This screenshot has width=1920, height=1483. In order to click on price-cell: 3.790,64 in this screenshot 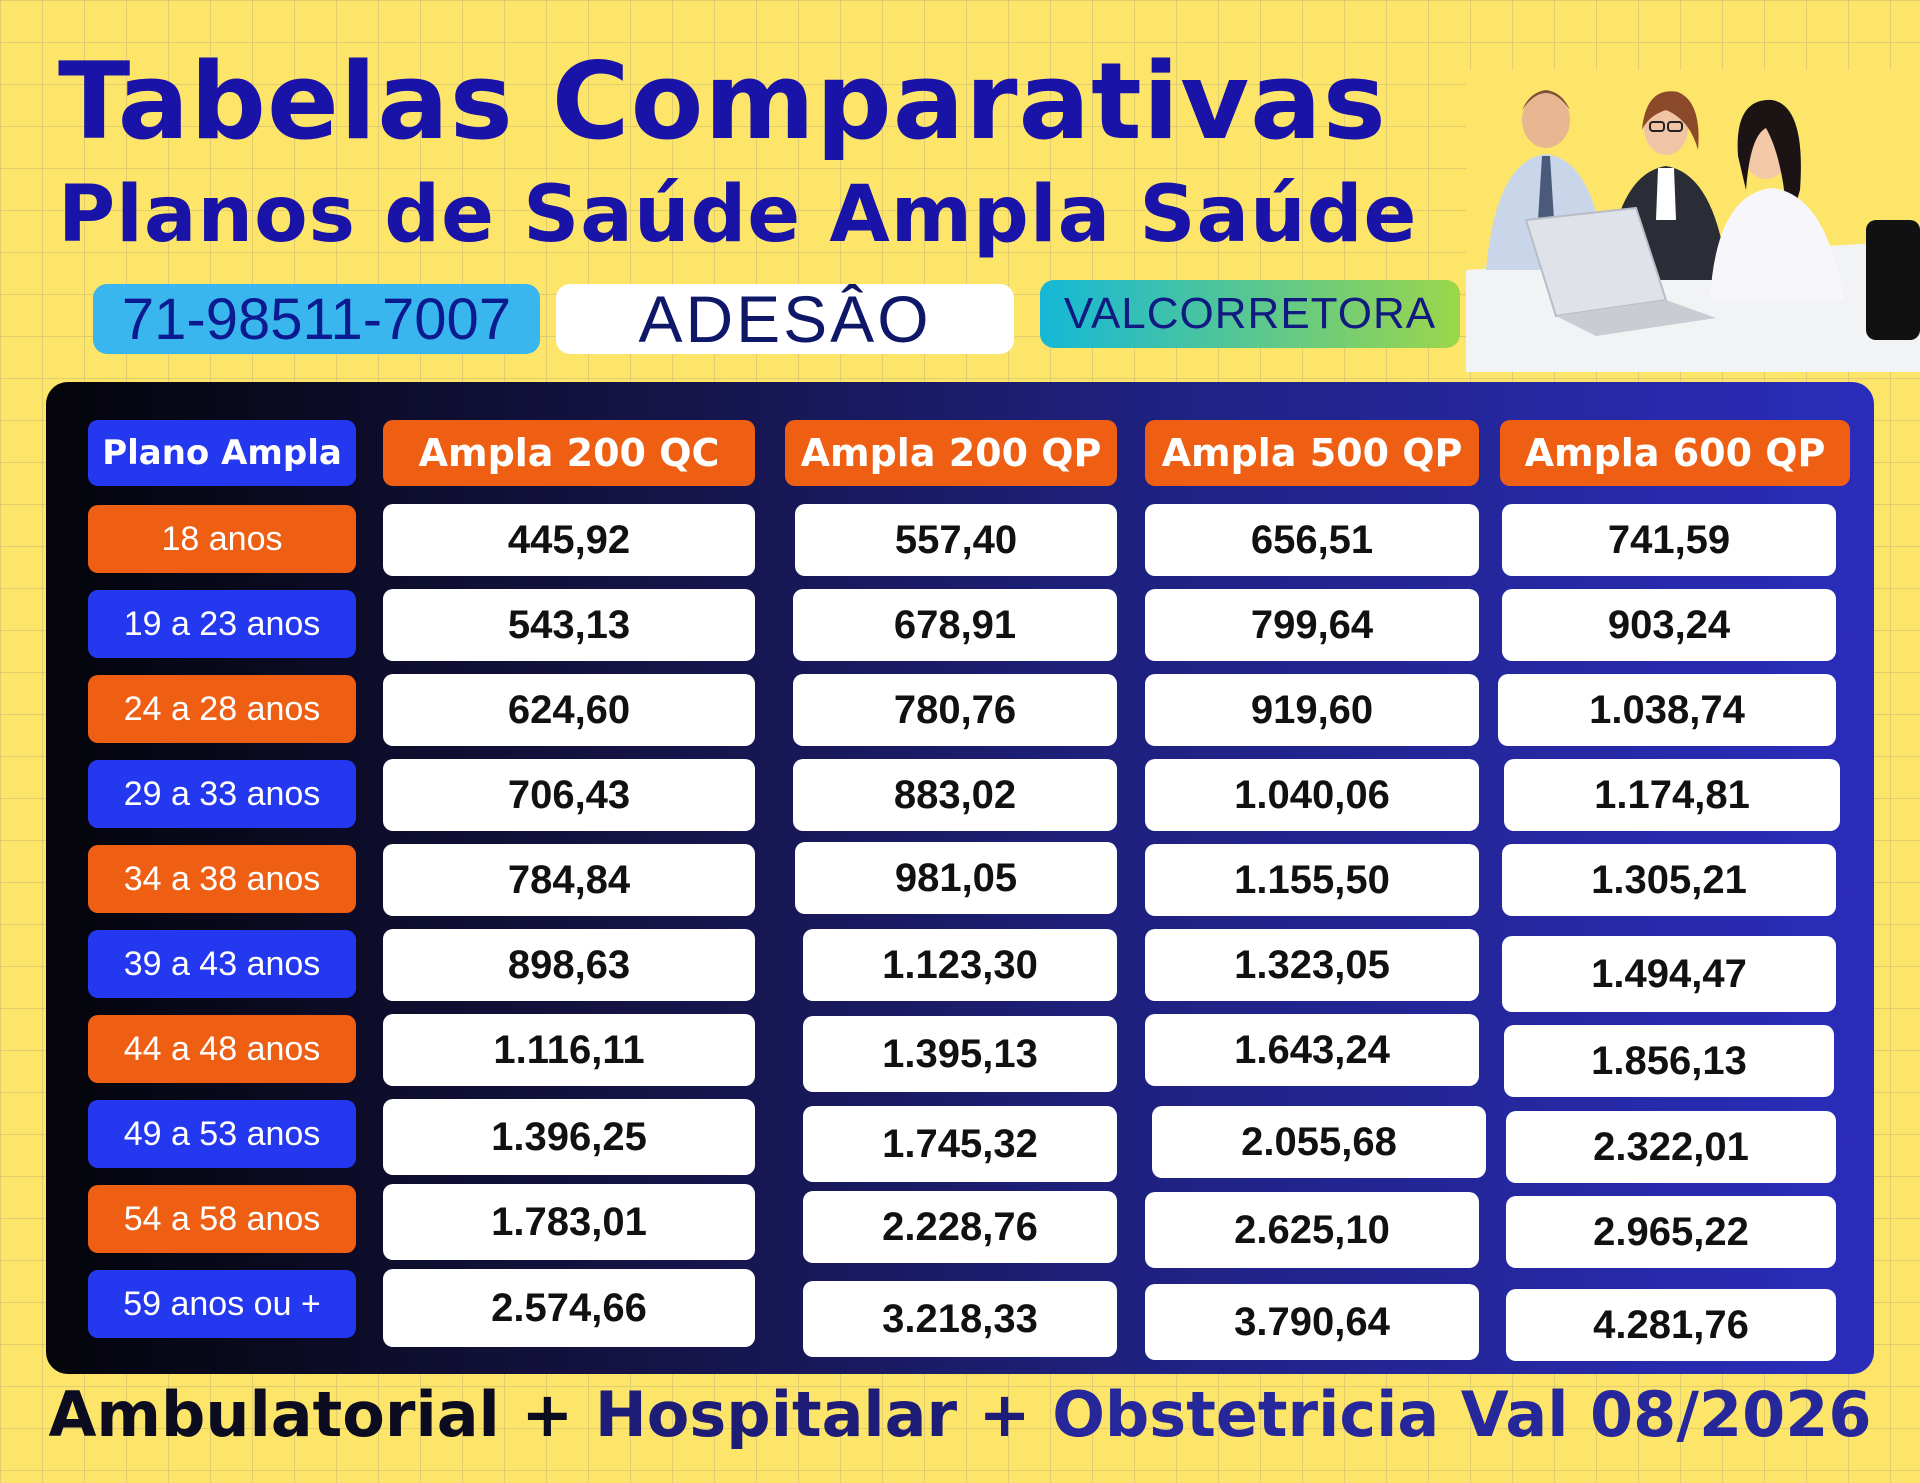, I will do `click(1312, 1322)`.